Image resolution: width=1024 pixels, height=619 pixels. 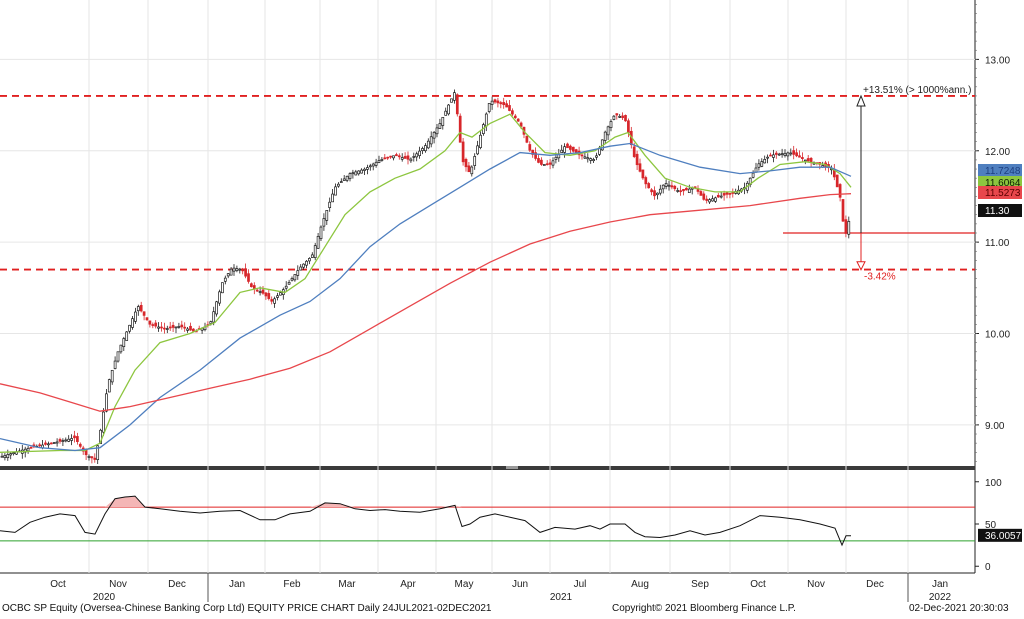 I want to click on year-tick-label: 2021, so click(x=561, y=597).